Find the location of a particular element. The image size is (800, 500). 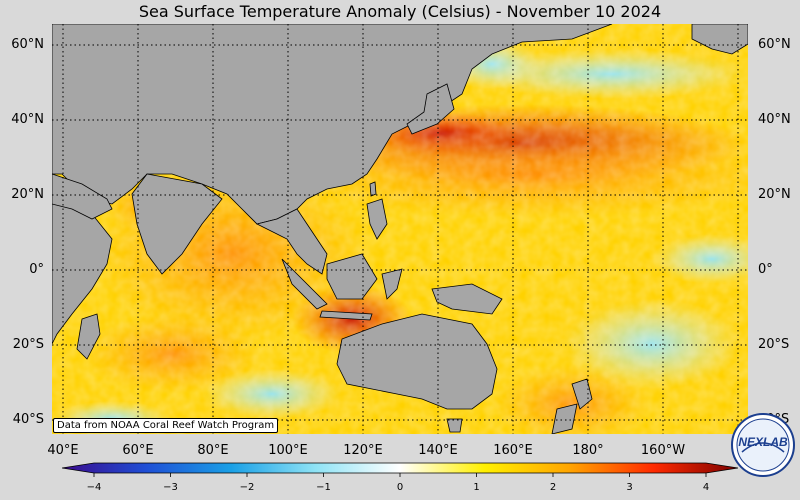

land-alaska is located at coordinates (719, 39).